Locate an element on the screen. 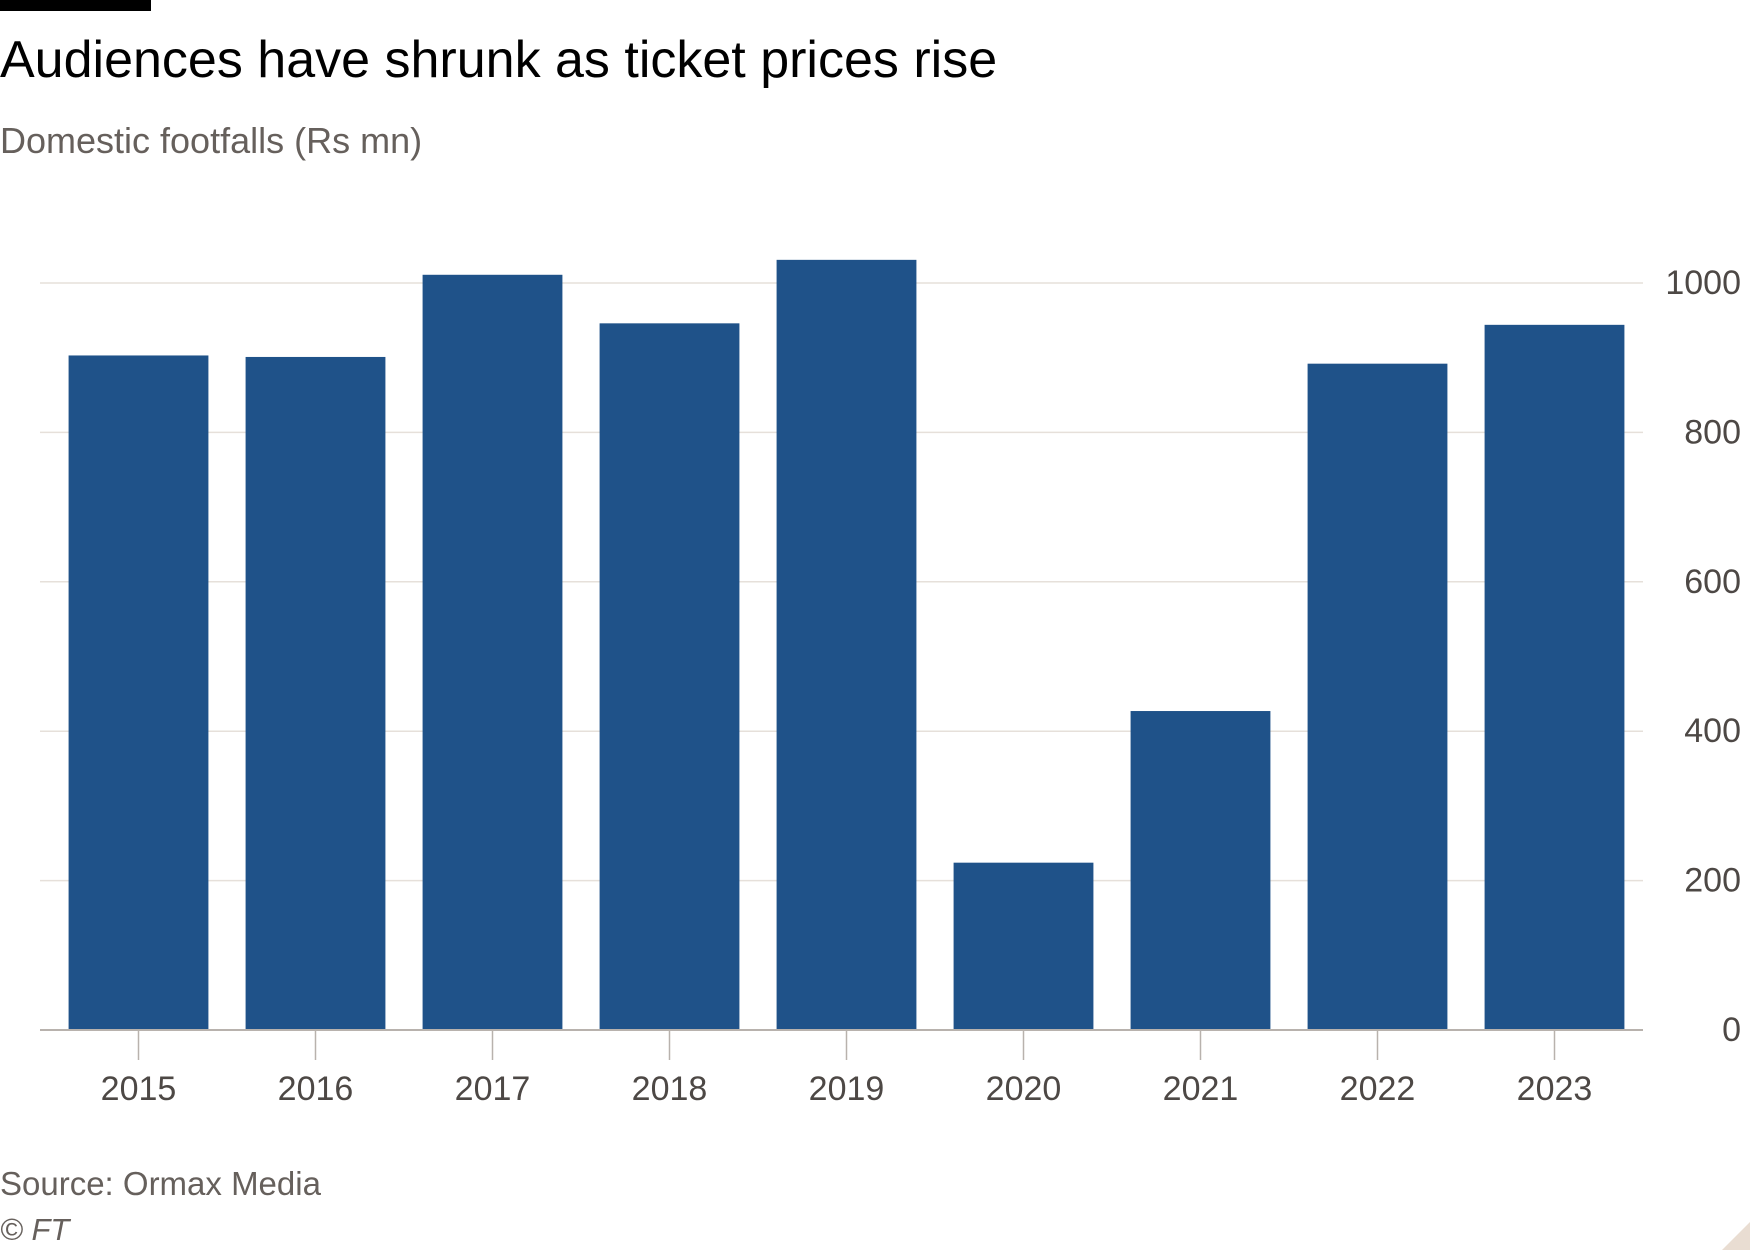 The image size is (1750, 1250). ft-top-bar is located at coordinates (75, 5).